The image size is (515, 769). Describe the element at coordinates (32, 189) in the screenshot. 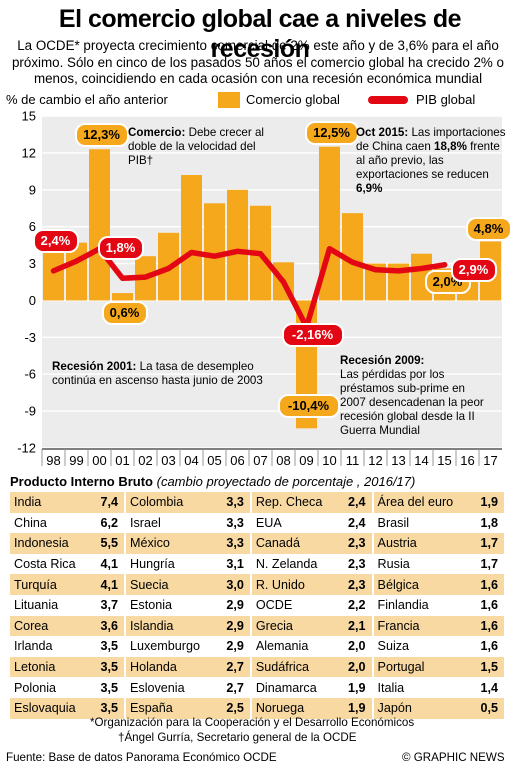

I see `y-tick-label: 9` at that location.